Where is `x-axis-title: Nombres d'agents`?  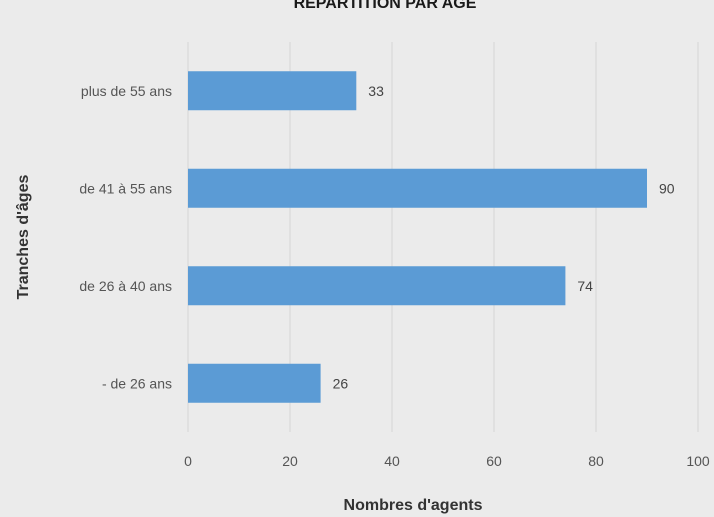
x-axis-title: Nombres d'agents is located at coordinates (413, 505).